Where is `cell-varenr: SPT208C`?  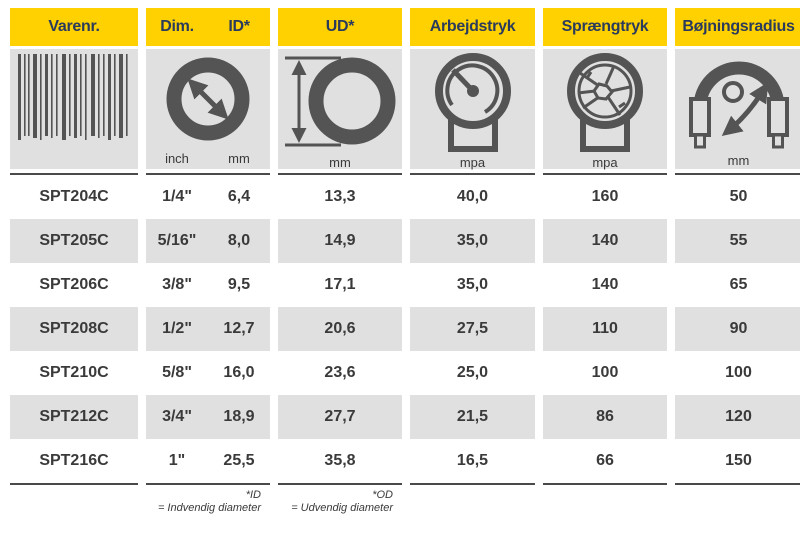 cell-varenr: SPT208C is located at coordinates (74, 329).